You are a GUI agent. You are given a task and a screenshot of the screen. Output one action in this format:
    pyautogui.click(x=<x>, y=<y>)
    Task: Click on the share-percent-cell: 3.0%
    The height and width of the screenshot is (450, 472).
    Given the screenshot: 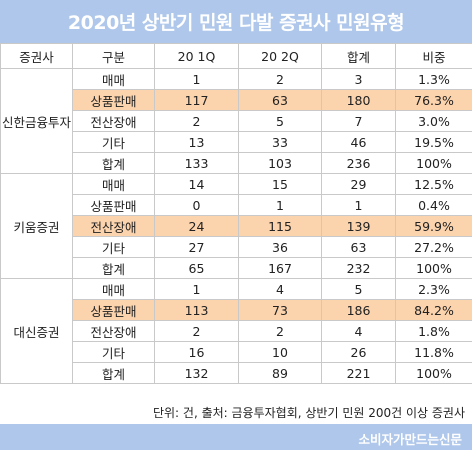 What is the action you would take?
    pyautogui.click(x=433, y=121)
    